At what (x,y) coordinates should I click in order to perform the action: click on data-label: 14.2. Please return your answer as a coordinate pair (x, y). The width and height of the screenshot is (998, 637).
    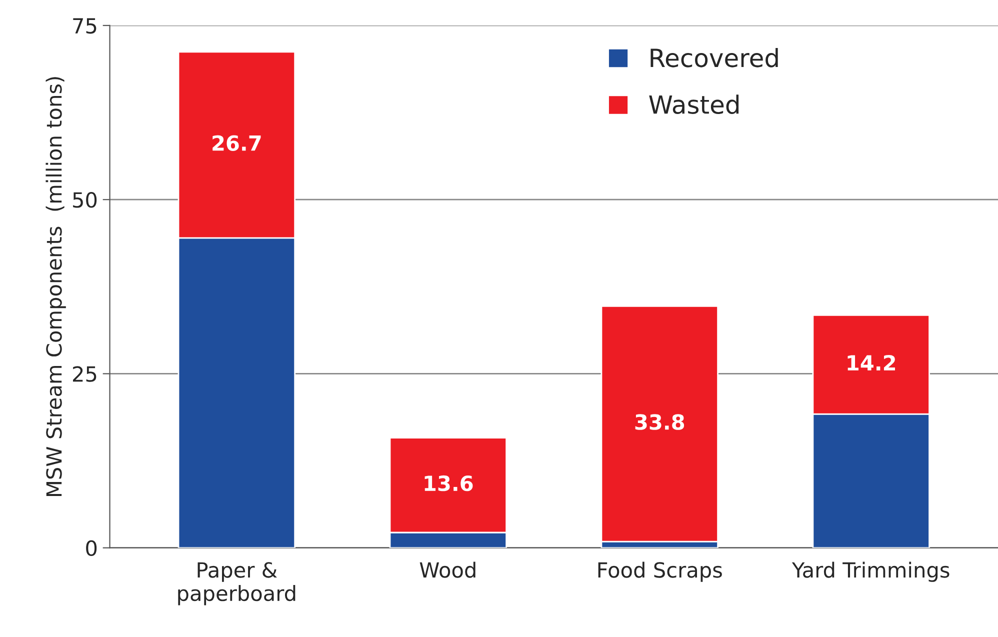
    Looking at the image, I should click on (872, 362).